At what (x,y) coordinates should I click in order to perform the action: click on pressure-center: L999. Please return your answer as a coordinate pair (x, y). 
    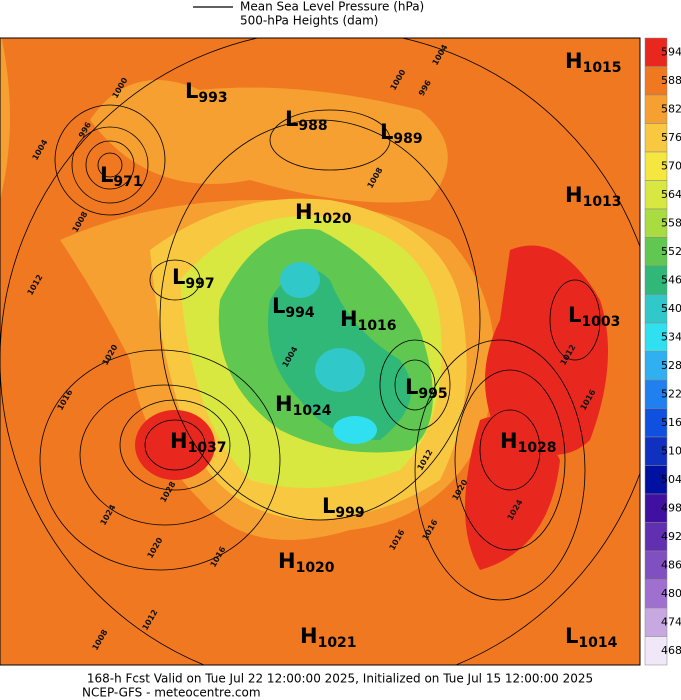
    Looking at the image, I should click on (343, 507).